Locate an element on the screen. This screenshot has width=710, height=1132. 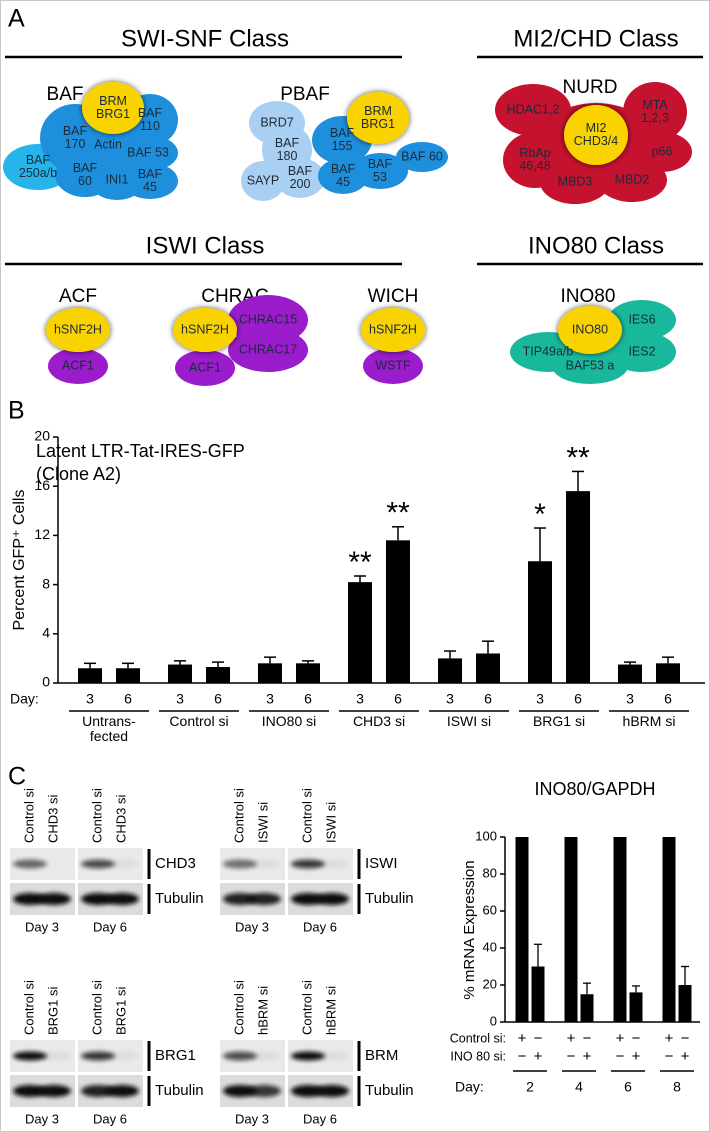
subunit-label: TIP49a/b is located at coordinates (548, 351).